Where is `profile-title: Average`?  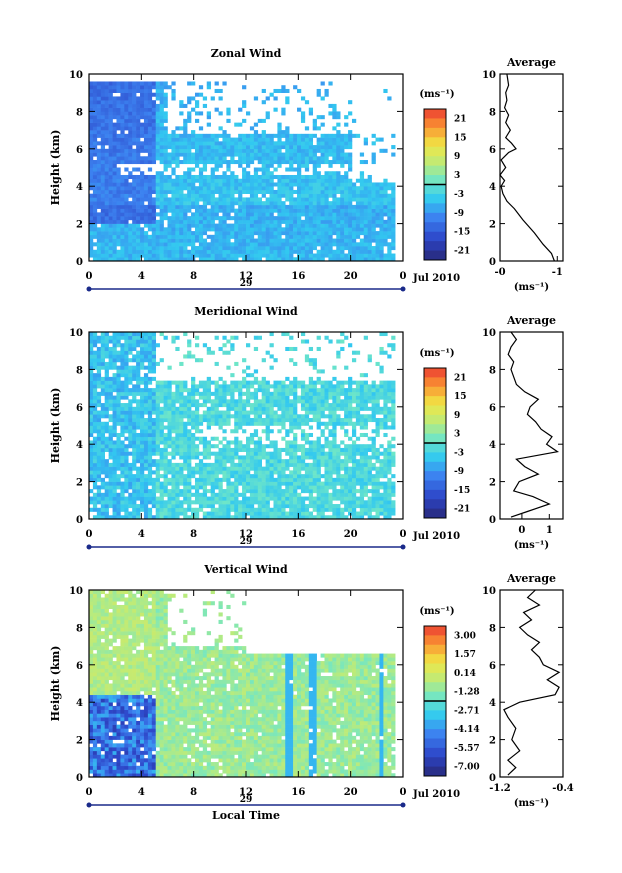
profile-title: Average is located at coordinates (531, 62).